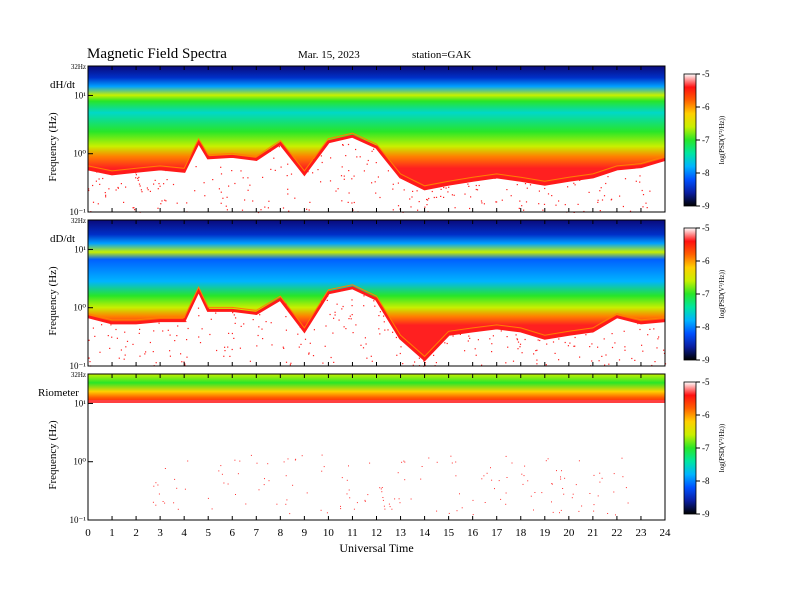  Describe the element at coordinates (706, 327) in the screenshot. I see `colorbar-tick-label: -8` at that location.